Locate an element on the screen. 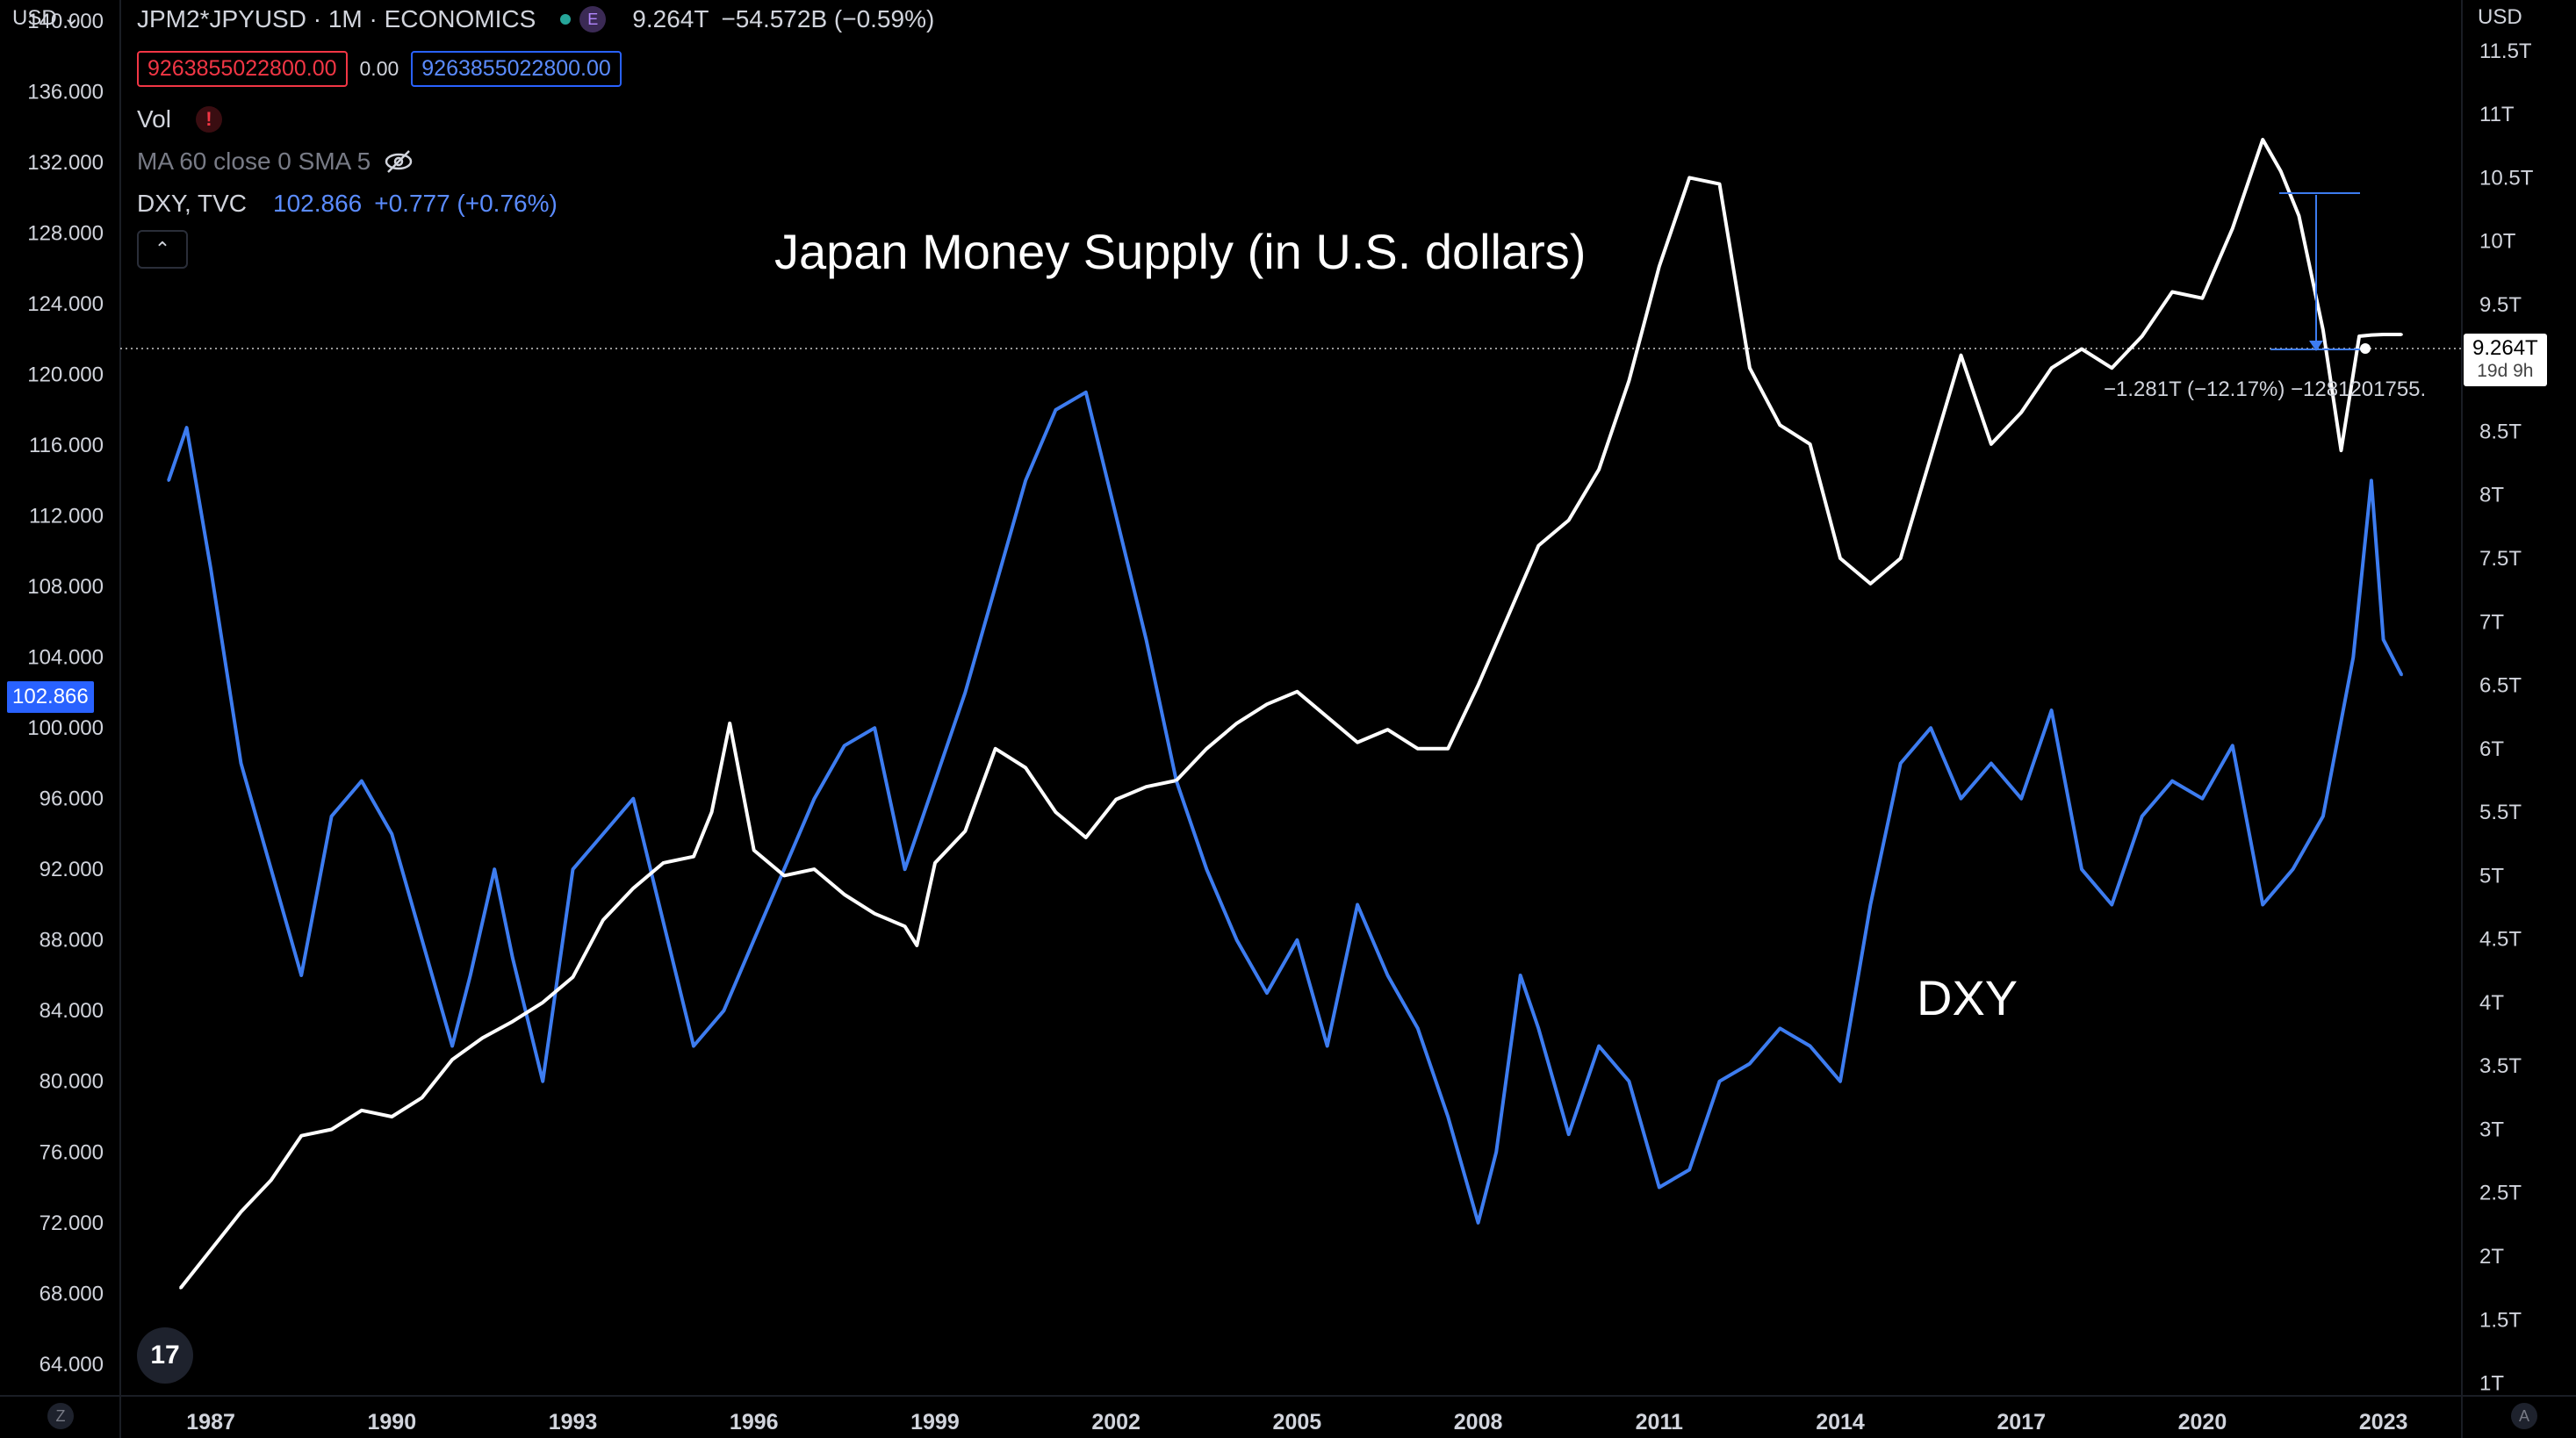 The image size is (2576, 1438). symbol-title: JPM2*JPYUSD · 1M · ECONOMICS is located at coordinates (336, 18).